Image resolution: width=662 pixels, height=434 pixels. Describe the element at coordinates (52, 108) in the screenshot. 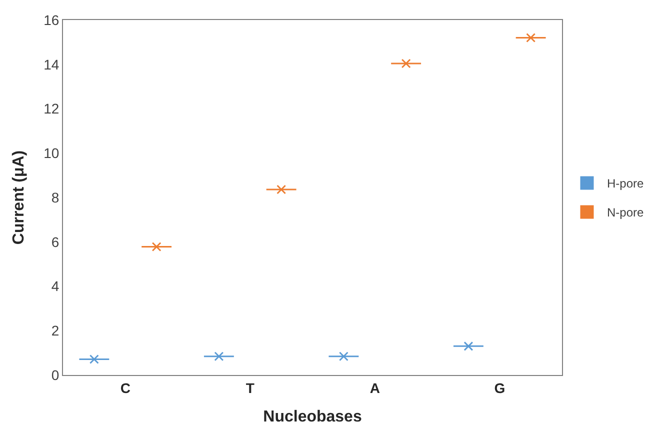

I see `y-tick-label: 12` at that location.